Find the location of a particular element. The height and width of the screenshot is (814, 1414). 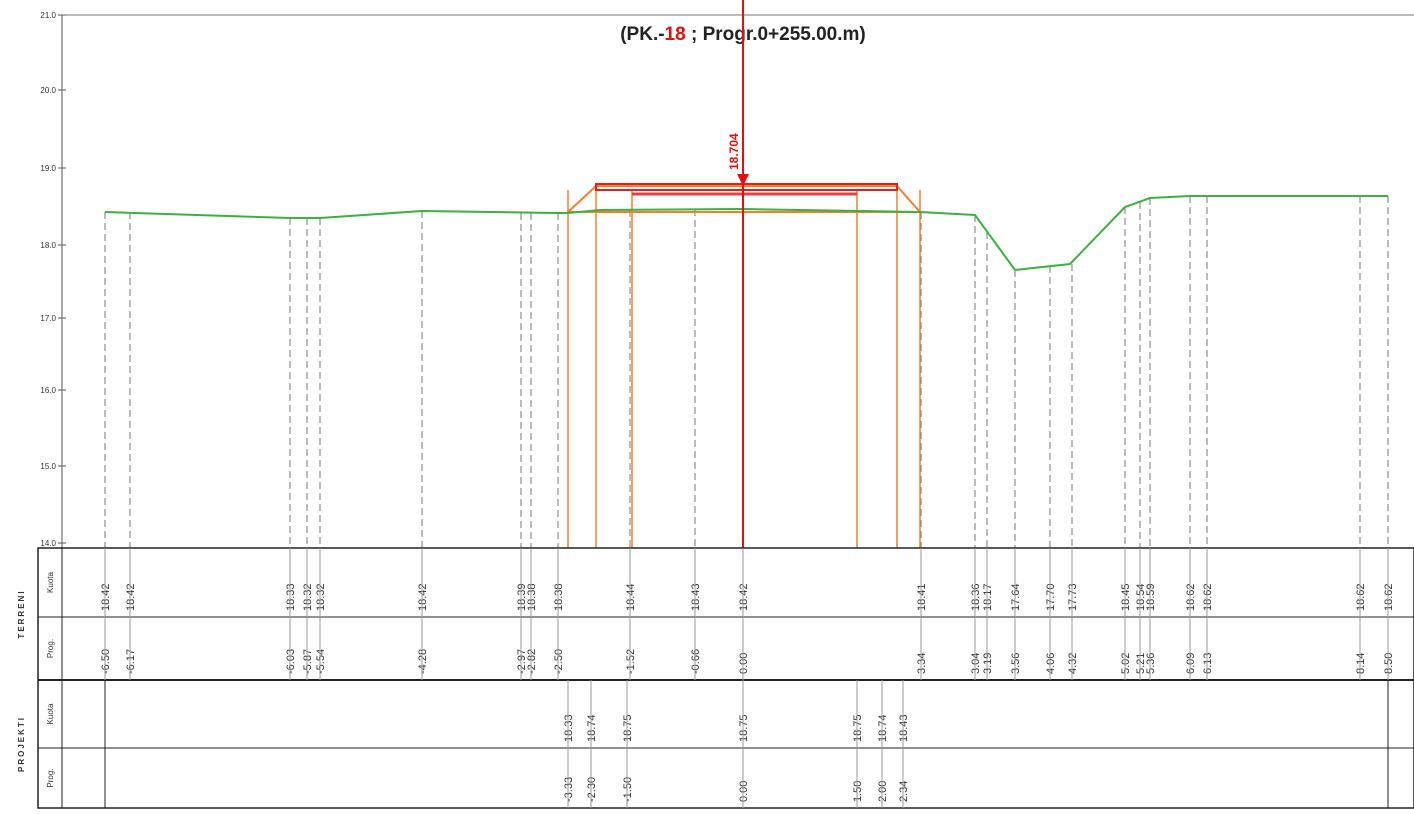

title-number: 18 is located at coordinates (675, 34).